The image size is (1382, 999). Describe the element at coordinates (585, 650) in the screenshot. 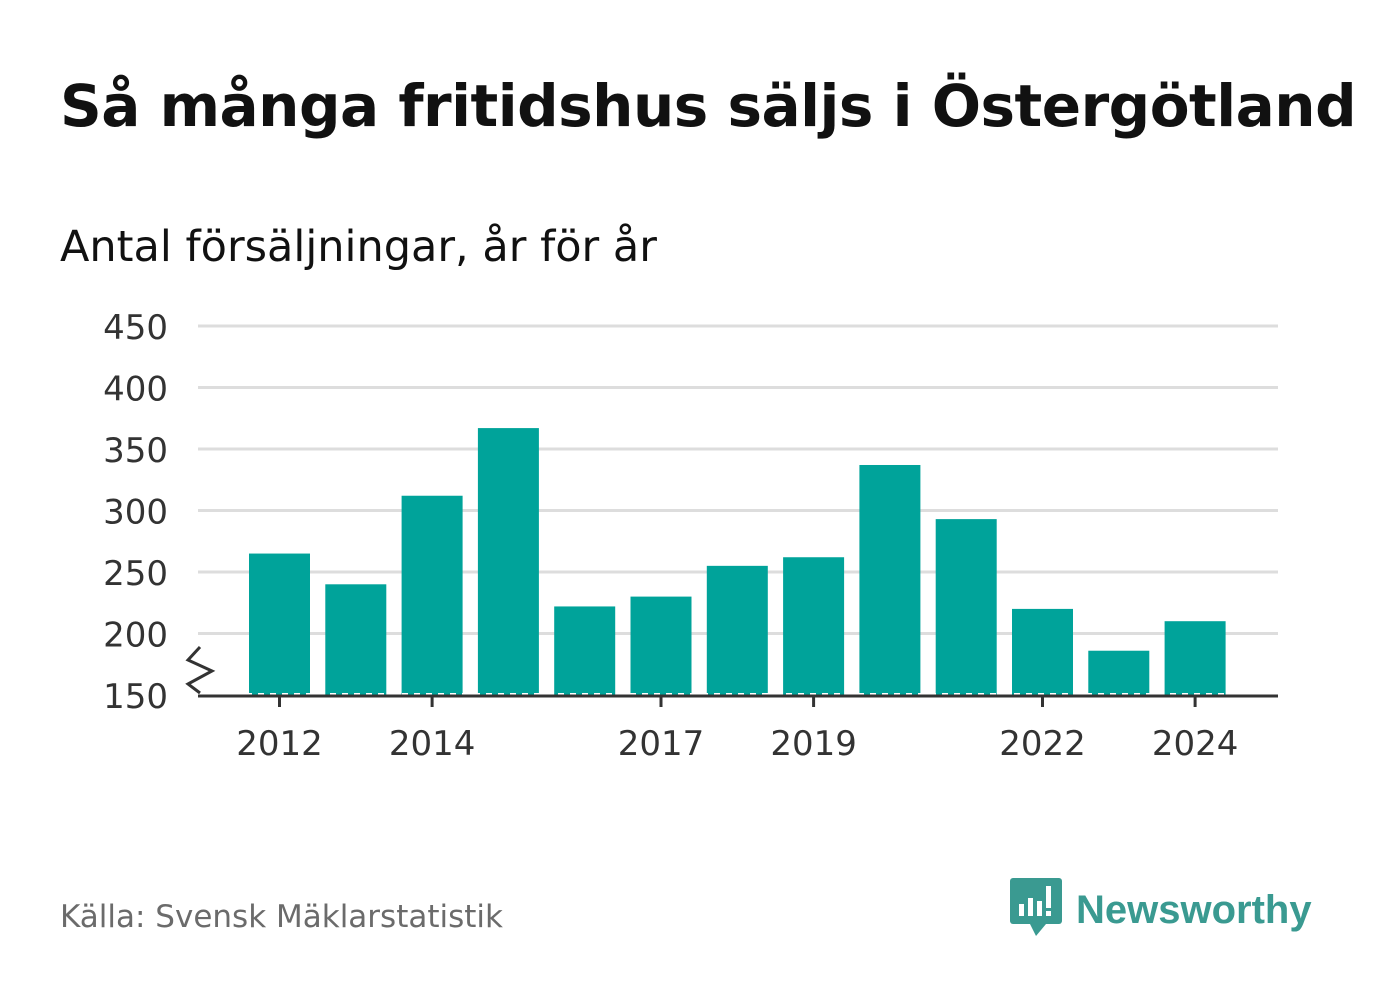

I see `bar-2016` at that location.